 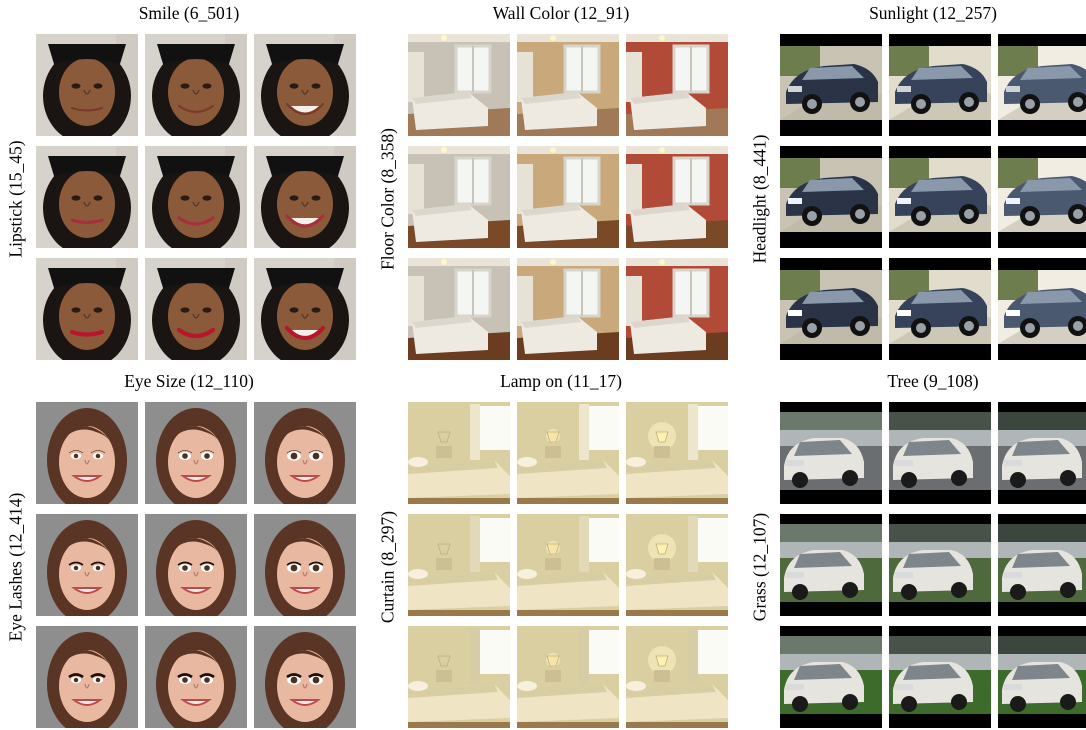 What do you see at coordinates (933, 381) in the screenshot?
I see `panel-title: Tree (9_108)` at bounding box center [933, 381].